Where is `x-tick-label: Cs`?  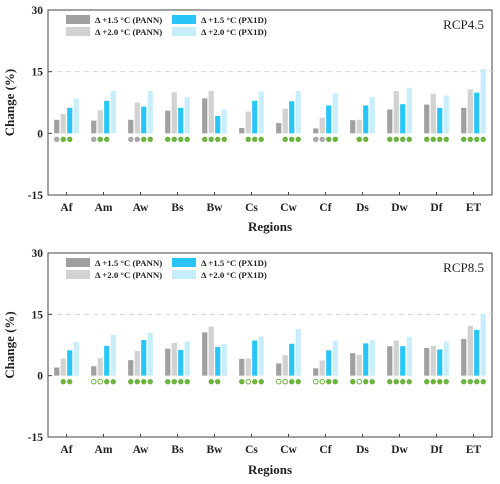
x-tick-label: Cs is located at coordinates (251, 450).